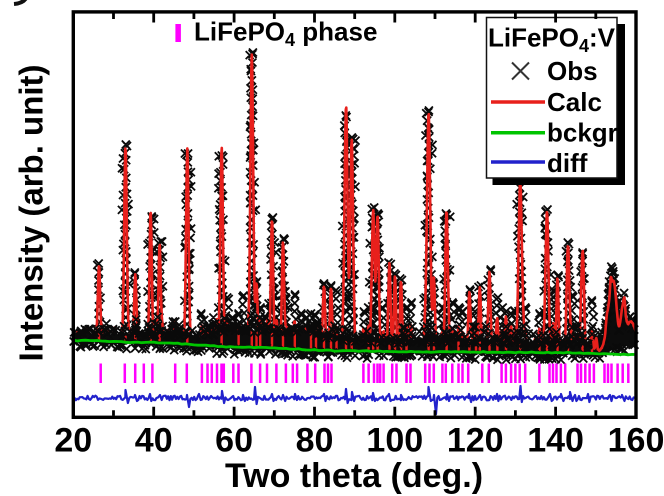 The width and height of the screenshot is (664, 496). I want to click on svg-text: 20, so click(73, 441).